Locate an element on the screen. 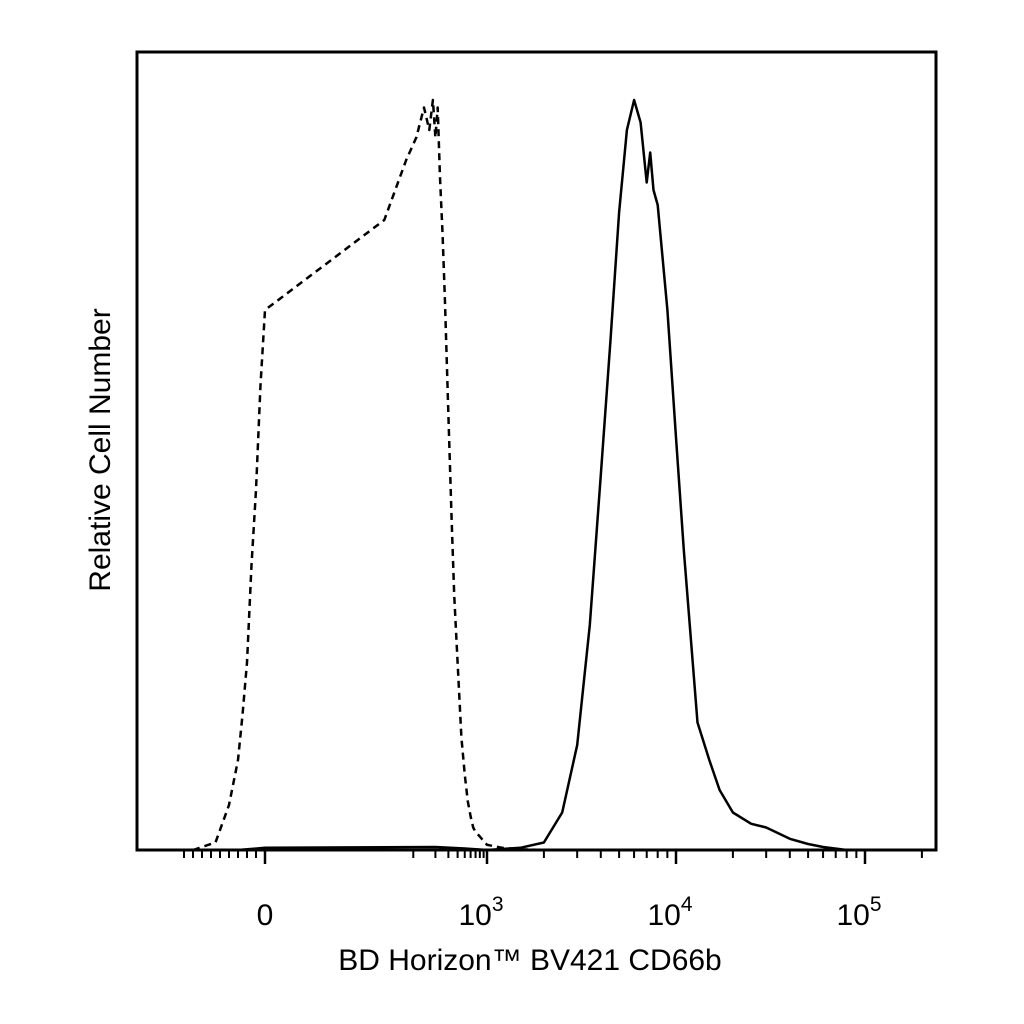 The image size is (1024, 1024). x-tick-label: 10⁵ is located at coordinates (858, 912).